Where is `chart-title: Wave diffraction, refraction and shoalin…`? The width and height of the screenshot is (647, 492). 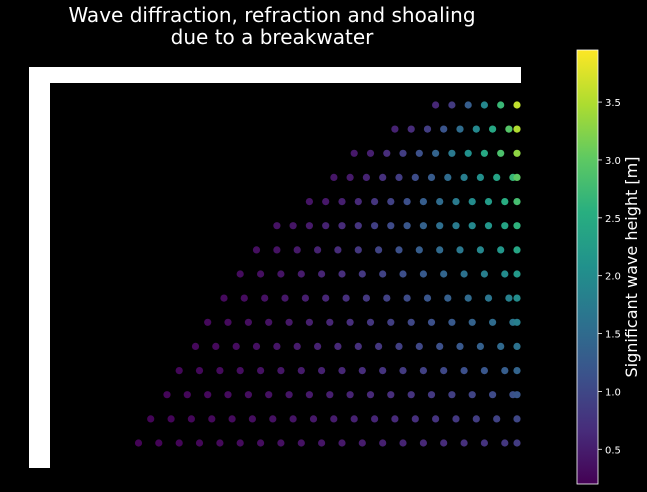
chart-title: Wave diffraction, refraction and shoalin… is located at coordinates (272, 26).